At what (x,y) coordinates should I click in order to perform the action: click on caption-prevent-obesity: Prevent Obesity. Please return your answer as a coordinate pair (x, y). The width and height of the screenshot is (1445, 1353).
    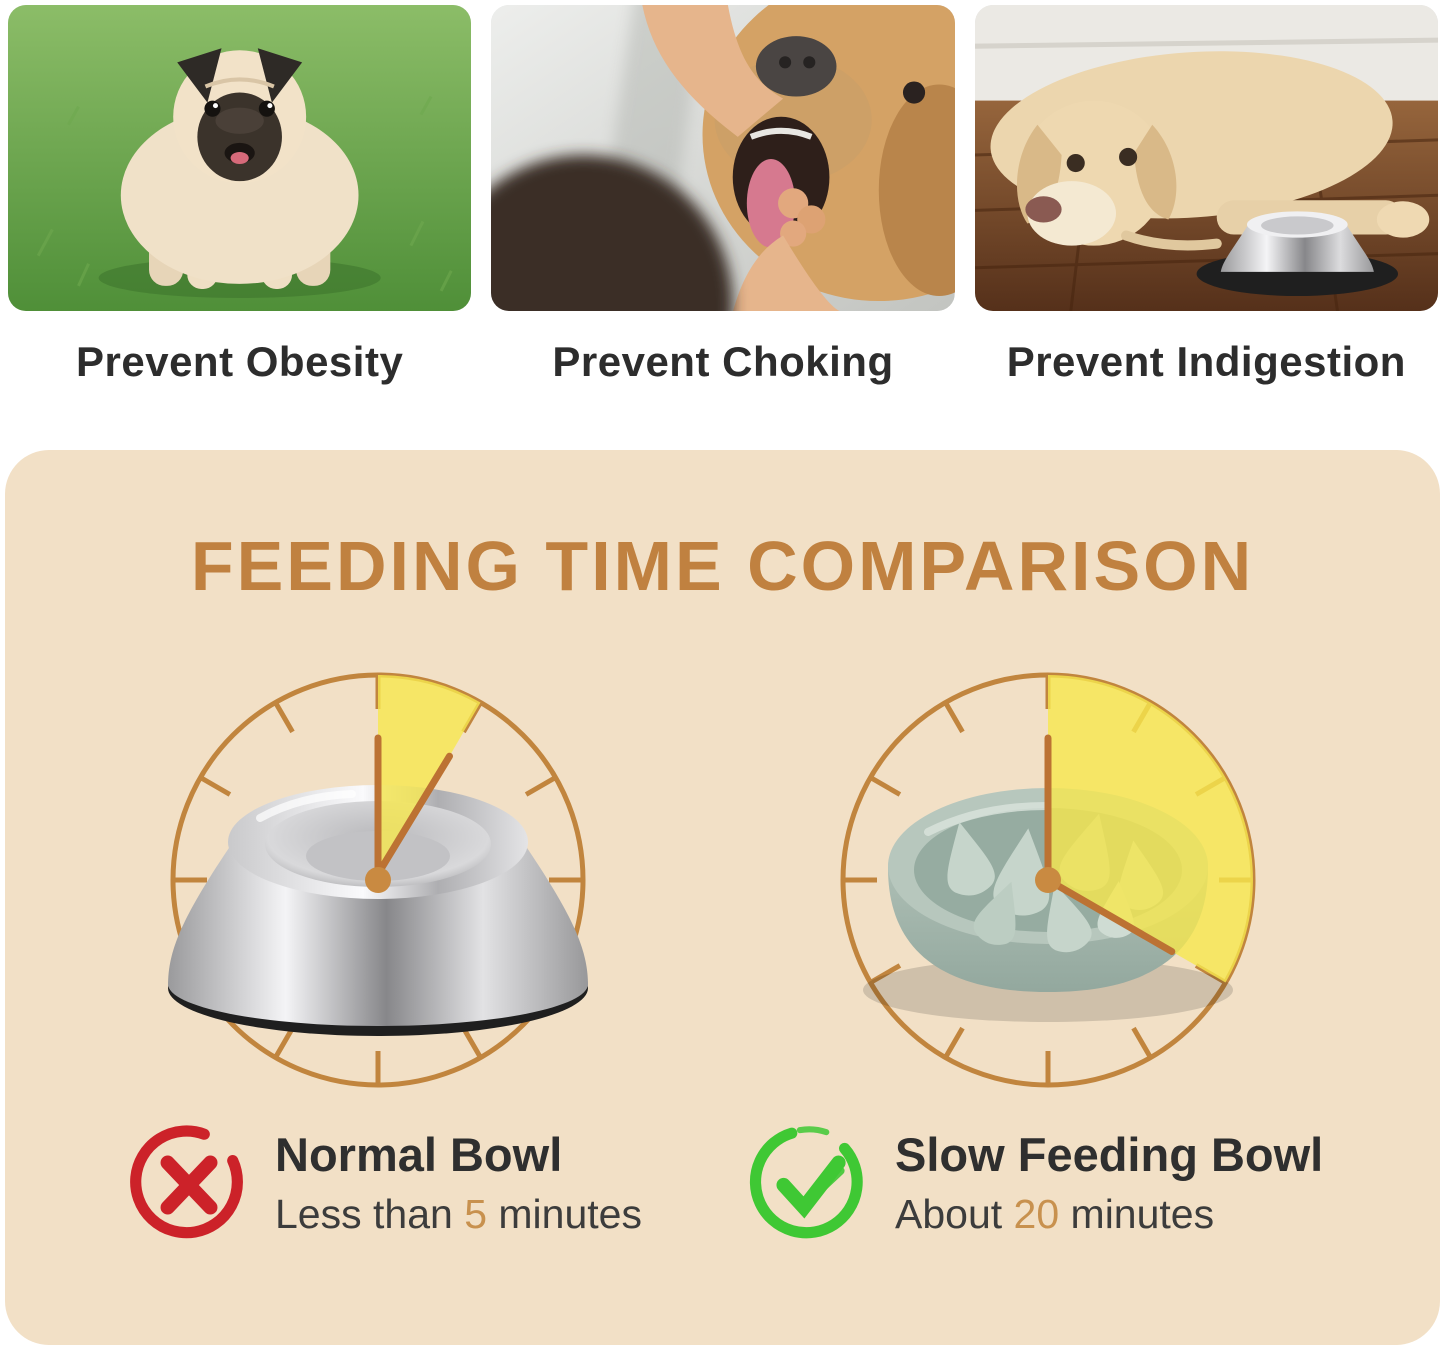
    Looking at the image, I should click on (240, 361).